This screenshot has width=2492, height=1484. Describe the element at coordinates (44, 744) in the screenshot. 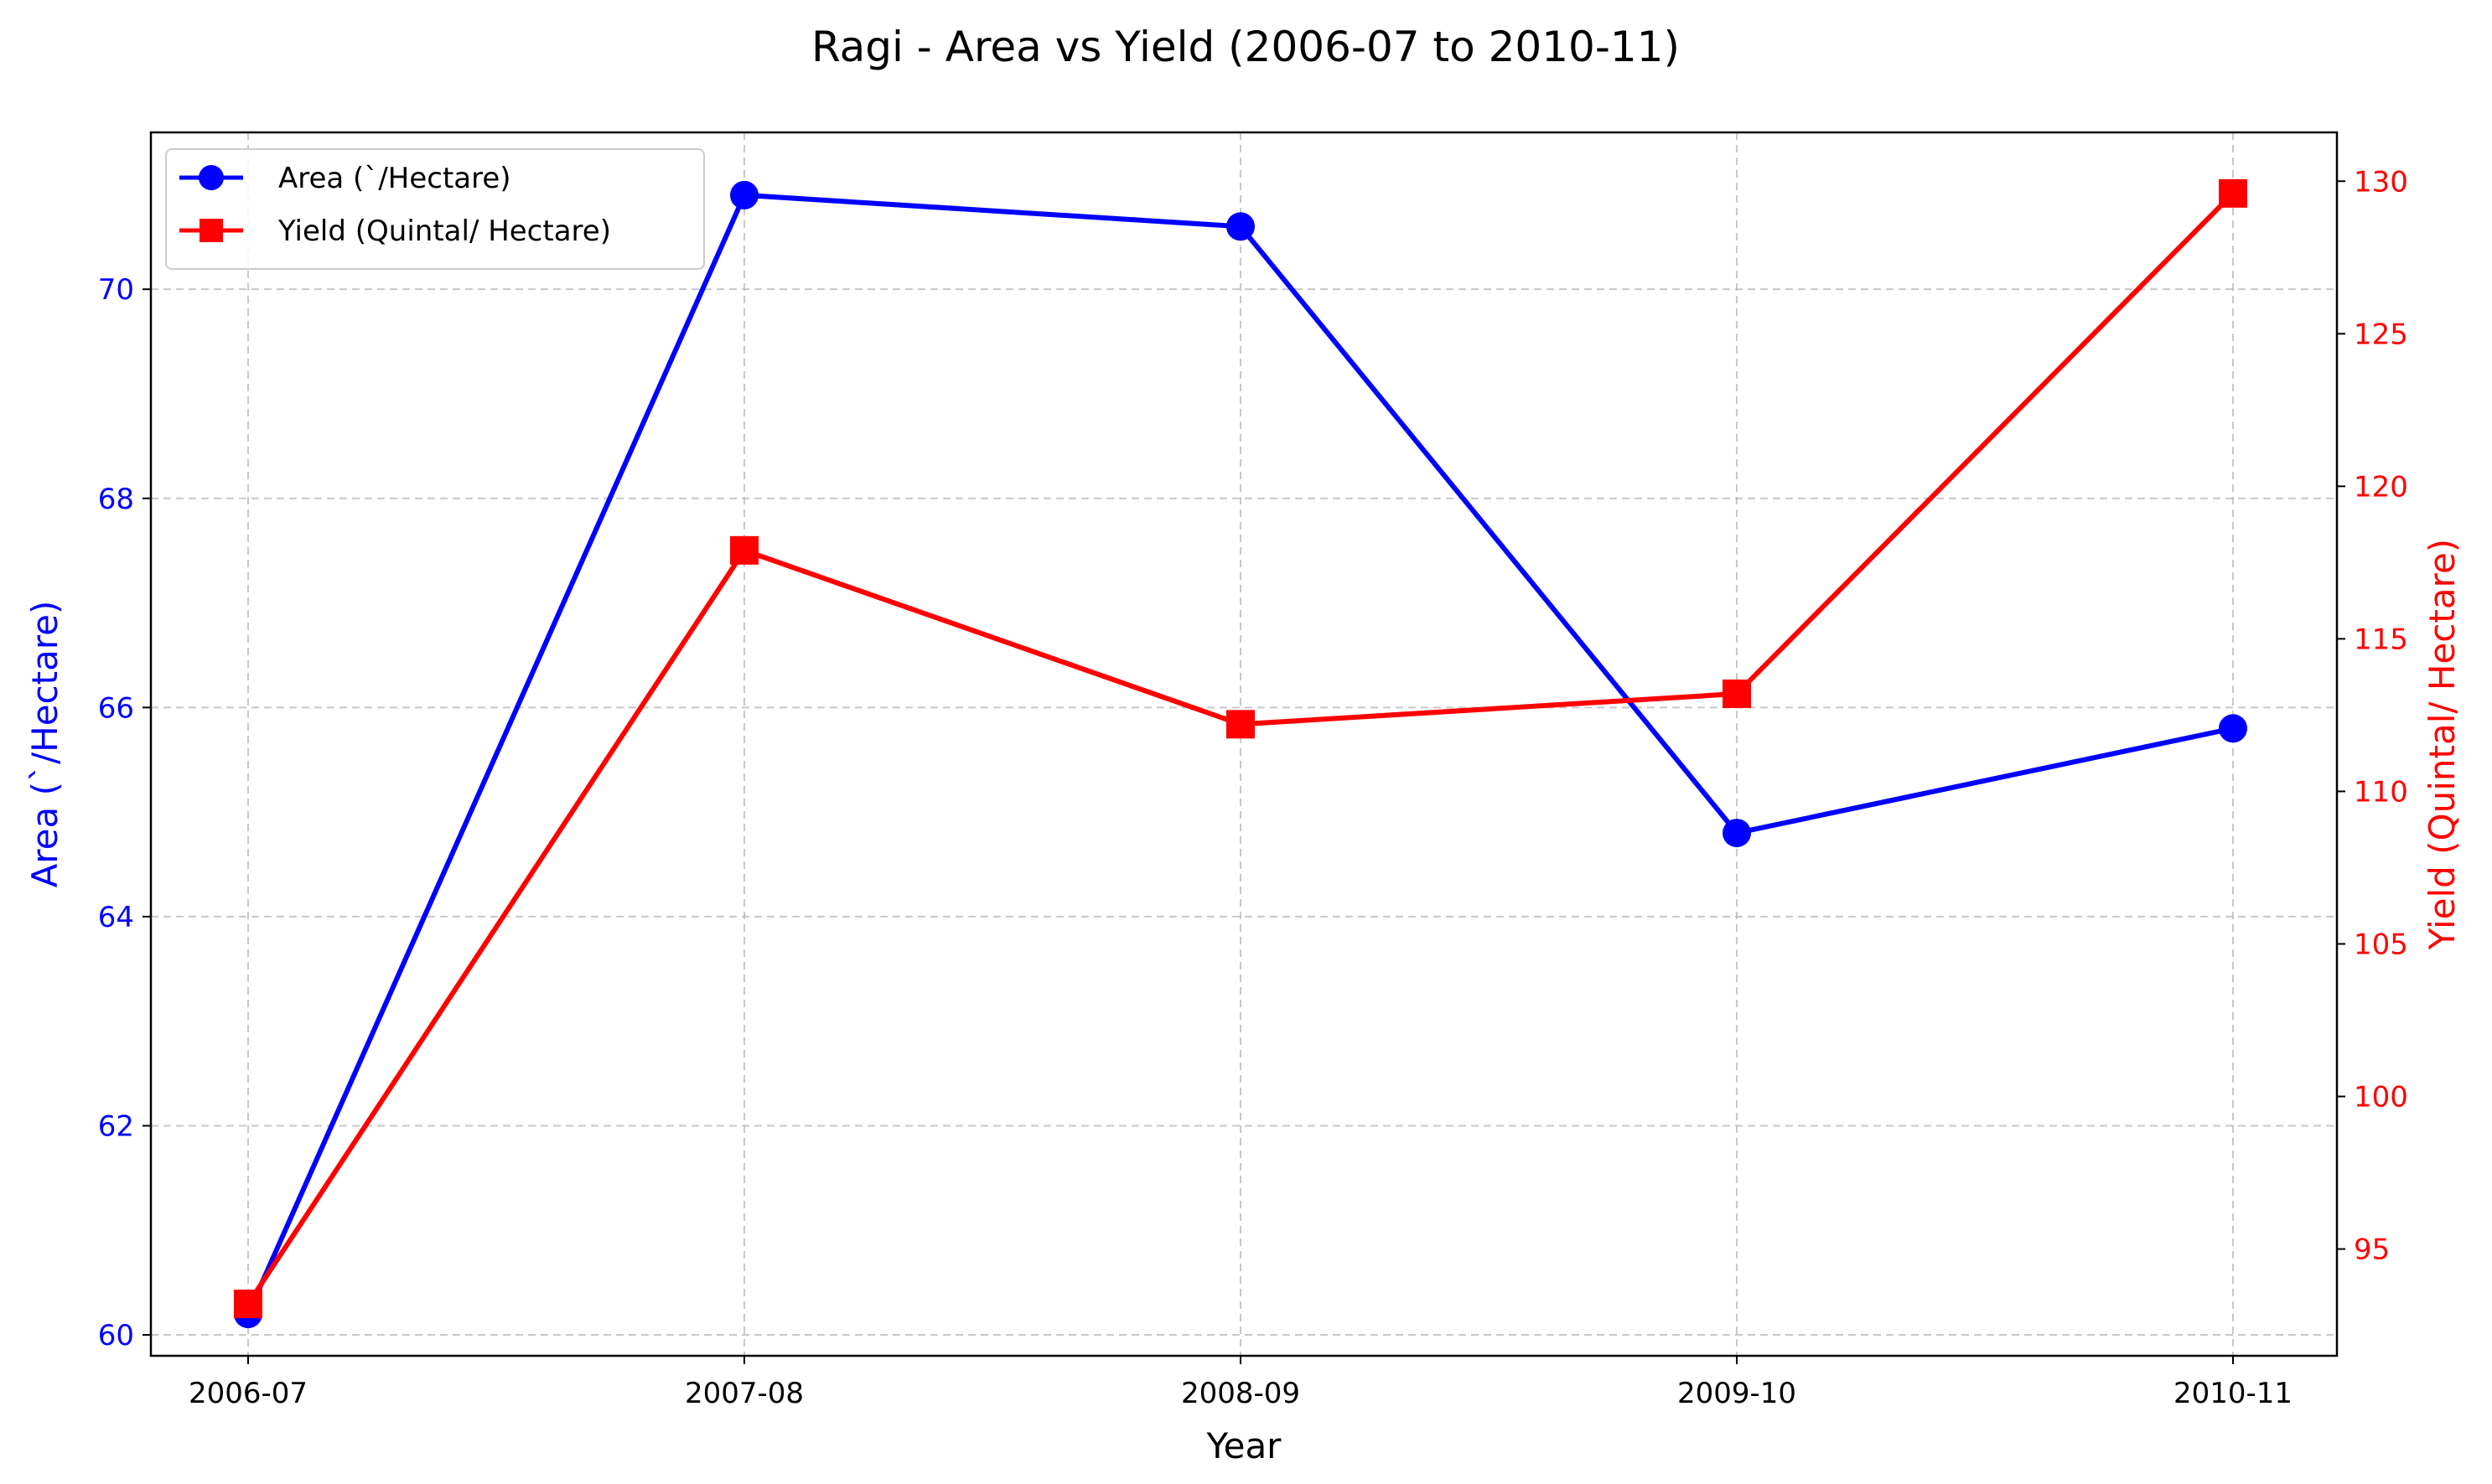

I see `y-axis-left-label: Area (`/Hectare)` at that location.